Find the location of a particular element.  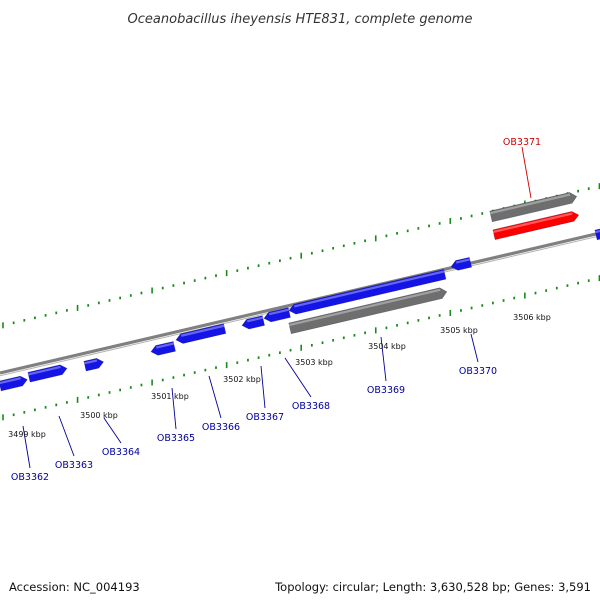

accession-label: Accession: NC_004193 is located at coordinates (74, 587).